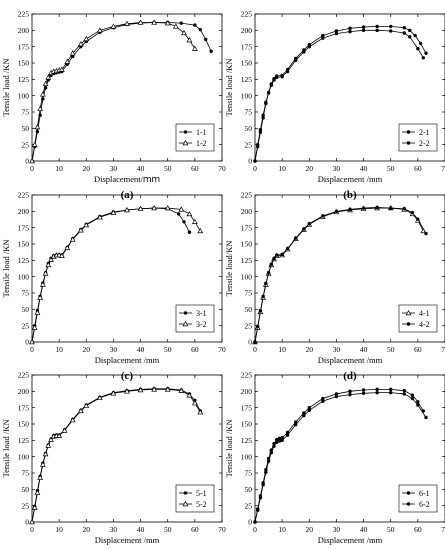 The width and height of the screenshot is (445, 550). What do you see at coordinates (247, 456) in the screenshot?
I see `y-tick-label: 100` at bounding box center [247, 456].